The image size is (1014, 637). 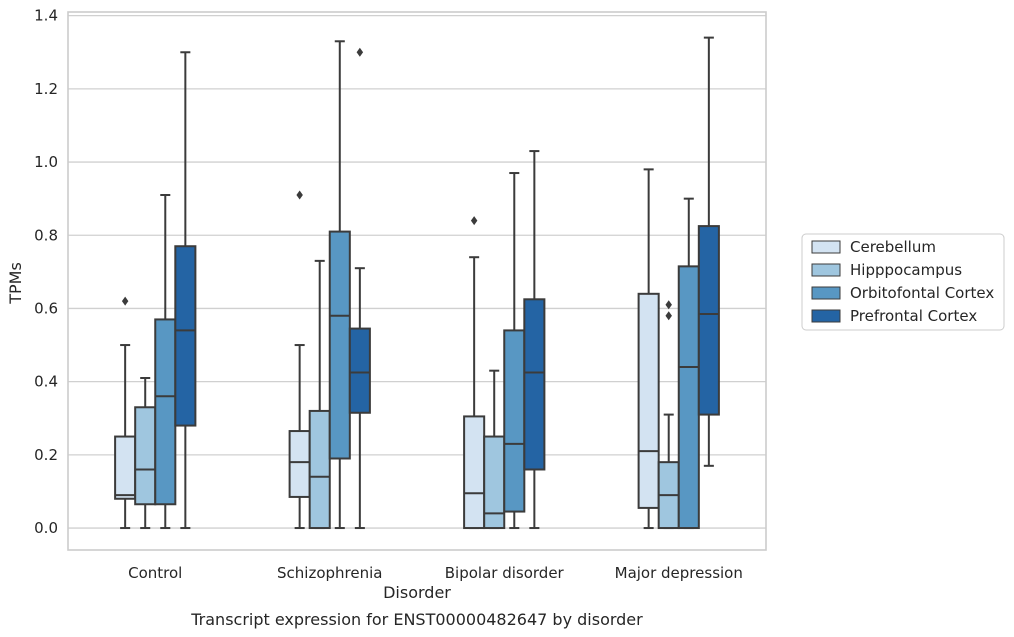 What do you see at coordinates (46, 89) in the screenshot?
I see `y-tick-label: 1.2` at bounding box center [46, 89].